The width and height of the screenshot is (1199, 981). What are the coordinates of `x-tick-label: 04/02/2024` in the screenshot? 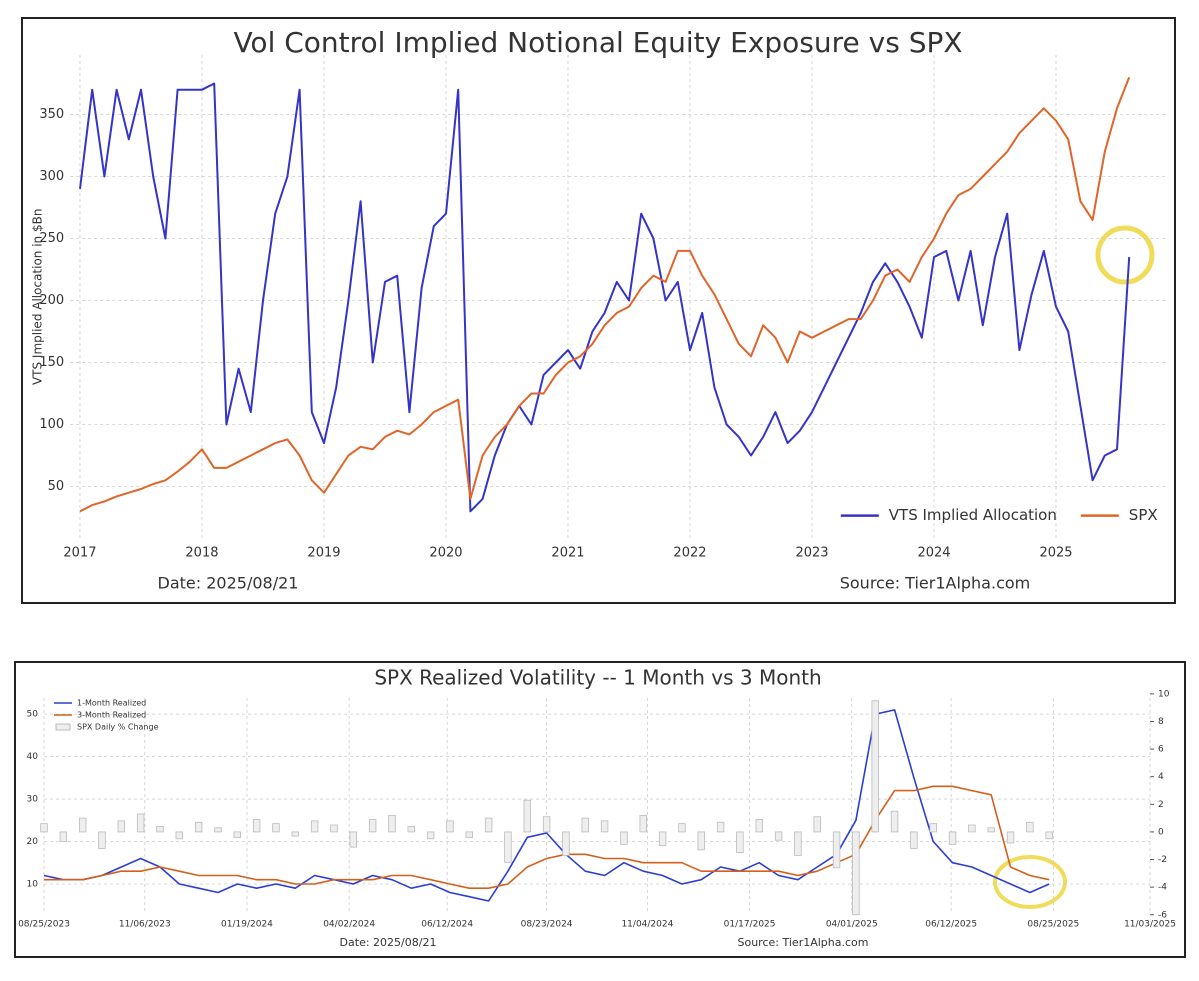 It's located at (349, 925).